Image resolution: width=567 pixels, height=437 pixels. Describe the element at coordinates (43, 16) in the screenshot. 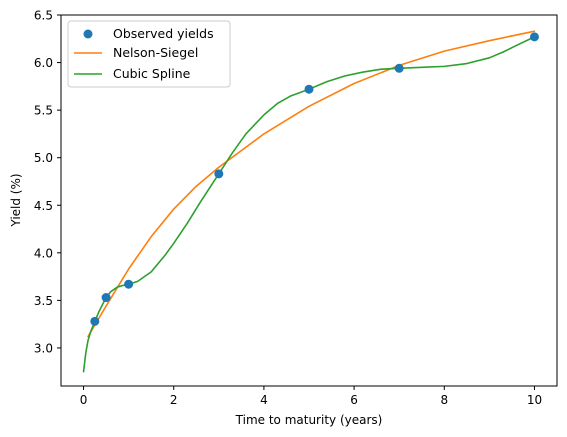

I see `y-tick-label: 6.5` at that location.